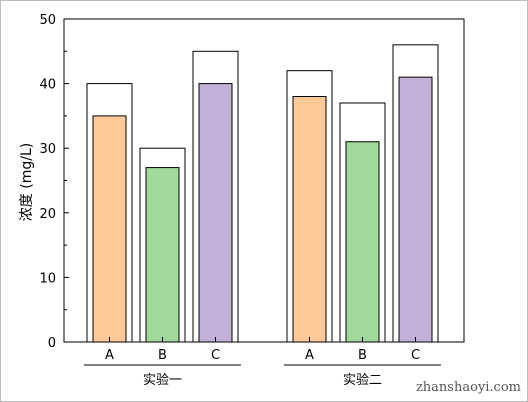 This screenshot has width=528, height=402. I want to click on inner-bar-实验二-B, so click(362, 242).